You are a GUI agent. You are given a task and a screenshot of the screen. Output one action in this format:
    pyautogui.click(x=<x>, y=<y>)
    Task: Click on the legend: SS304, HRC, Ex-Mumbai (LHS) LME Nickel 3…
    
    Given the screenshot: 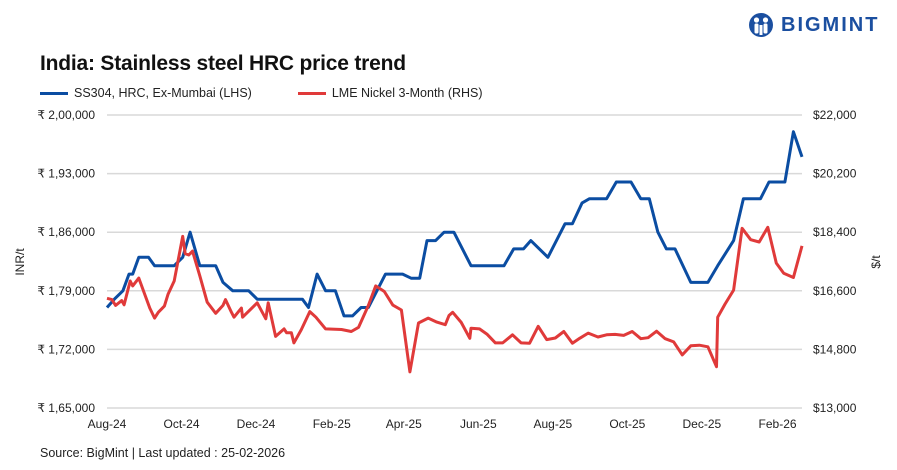 What is the action you would take?
    pyautogui.click(x=261, y=93)
    